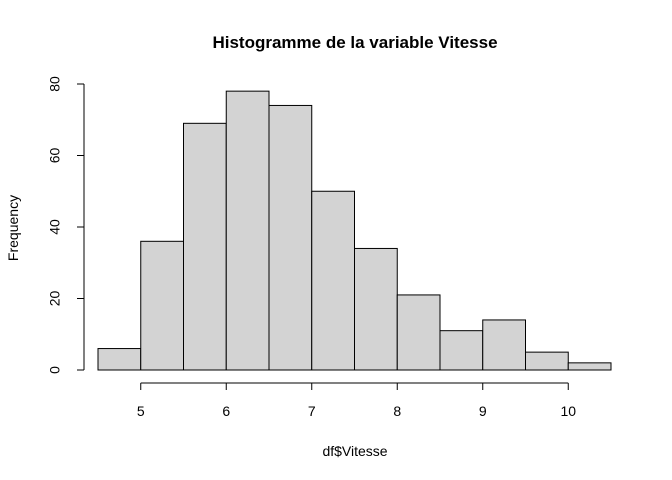 The image size is (672, 480). Describe the element at coordinates (356, 400) in the screenshot. I see `x-axis: 5 6 7 8 9 10` at that location.